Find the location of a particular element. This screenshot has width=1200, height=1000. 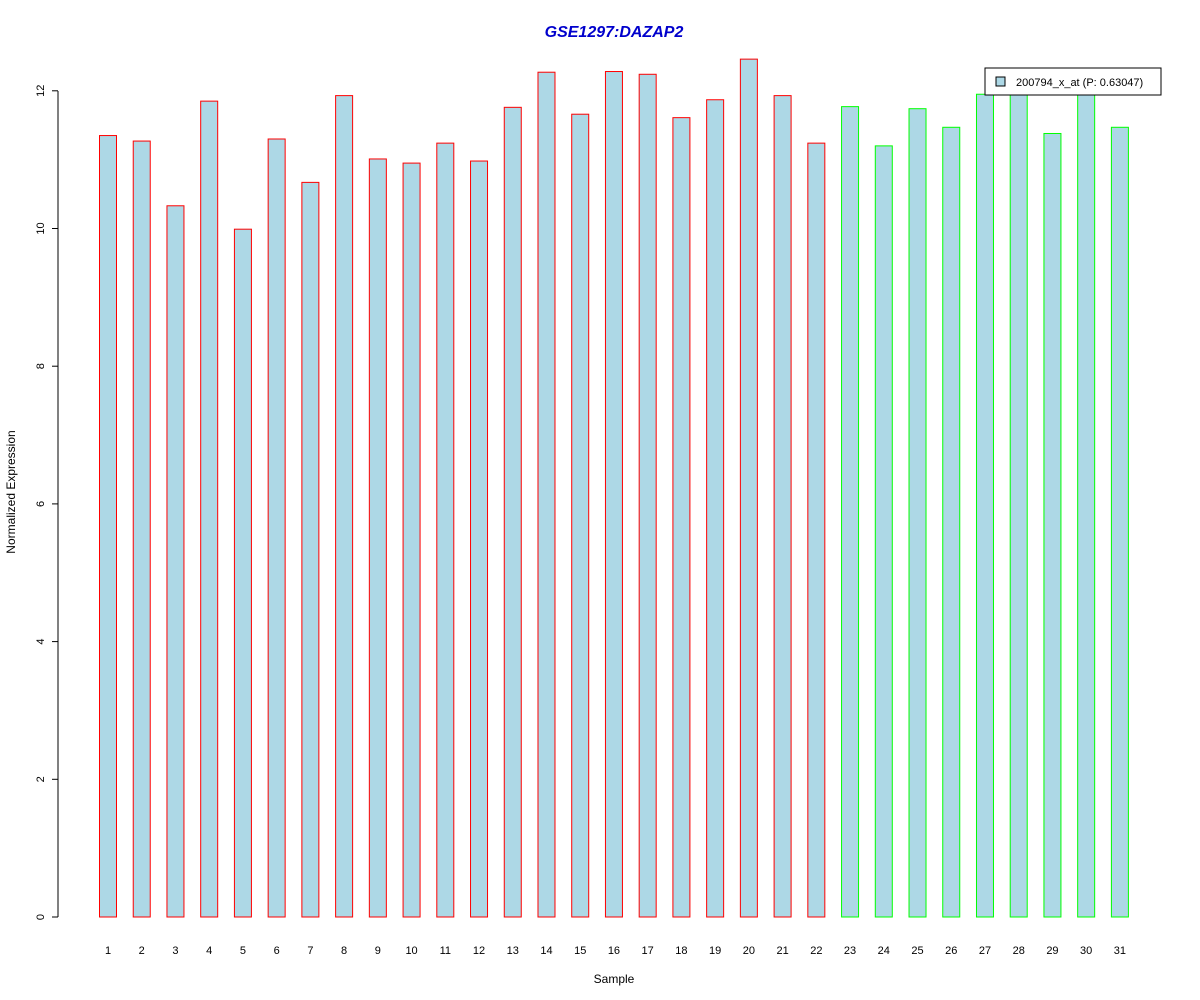

chart-title: GSE1297:DAZAP2 is located at coordinates (614, 32).